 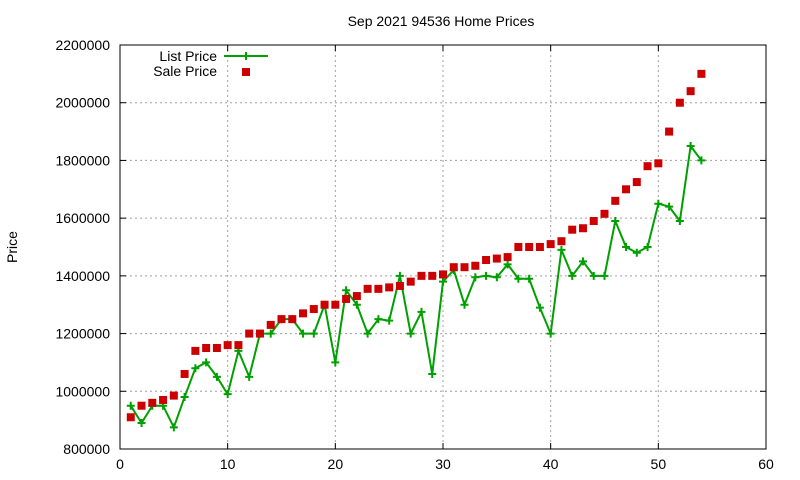 I want to click on y-tick-label: 1400000, so click(x=82, y=276).